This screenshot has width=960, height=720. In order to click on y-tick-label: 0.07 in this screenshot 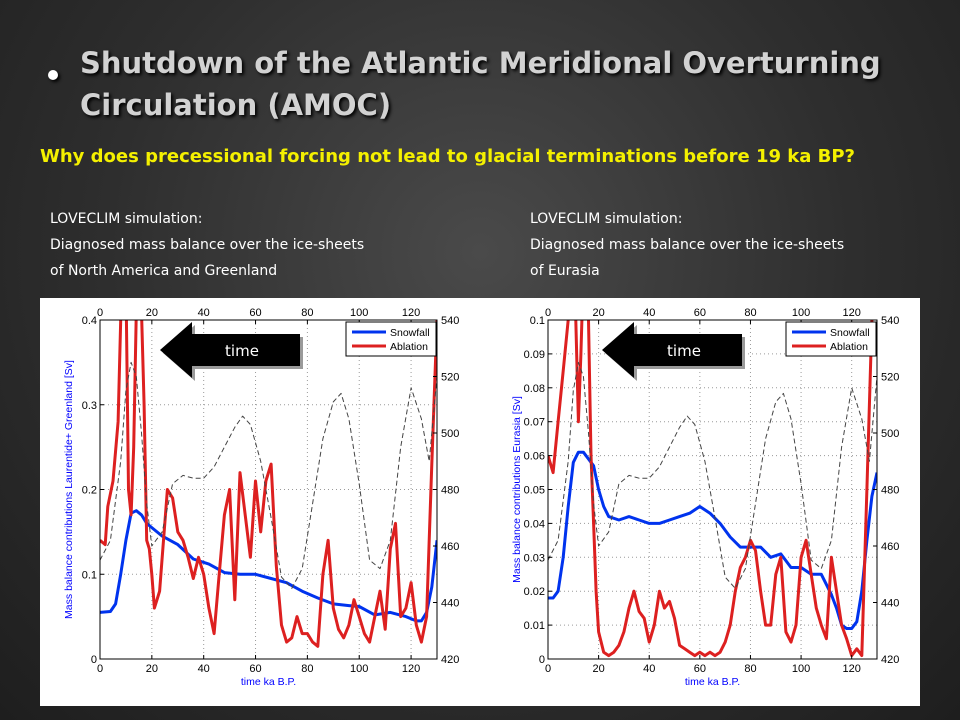, I will do `click(534, 423)`.